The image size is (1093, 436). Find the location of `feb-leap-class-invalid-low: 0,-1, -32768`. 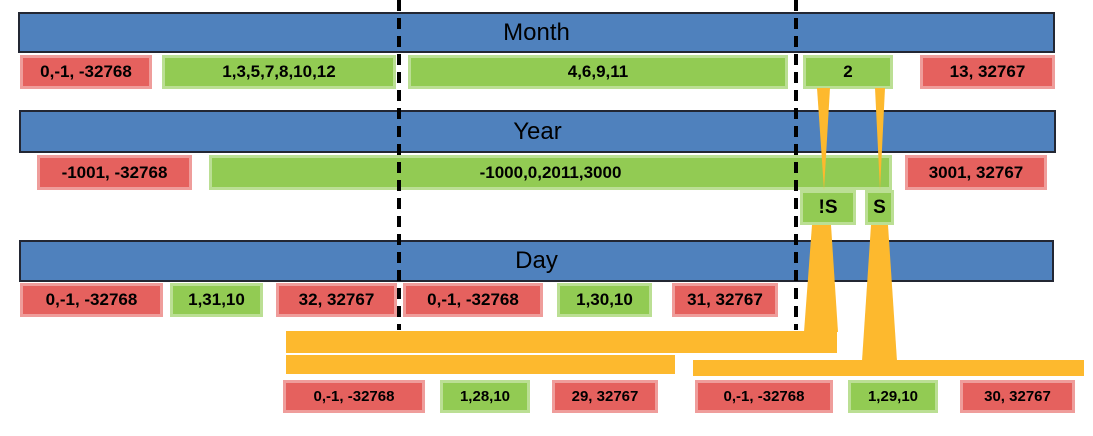

feb-leap-class-invalid-low: 0,-1, -32768 is located at coordinates (764, 396).